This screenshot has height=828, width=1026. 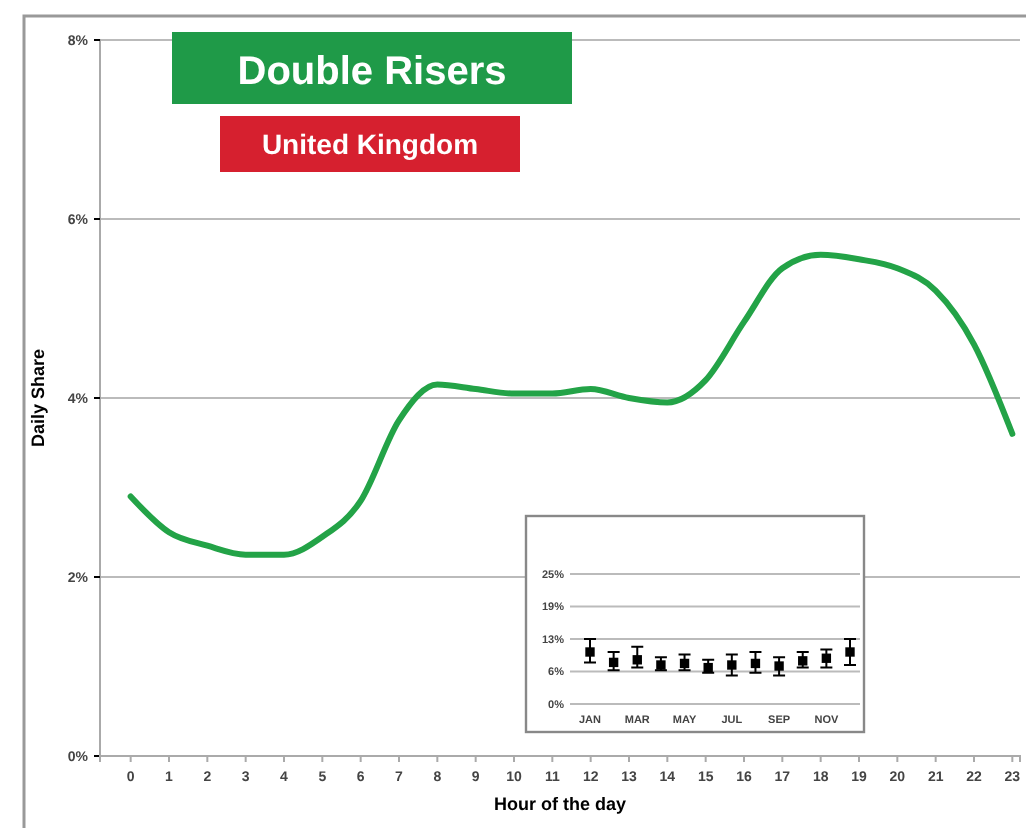 I want to click on chart-title: Double Risers, so click(x=372, y=72).